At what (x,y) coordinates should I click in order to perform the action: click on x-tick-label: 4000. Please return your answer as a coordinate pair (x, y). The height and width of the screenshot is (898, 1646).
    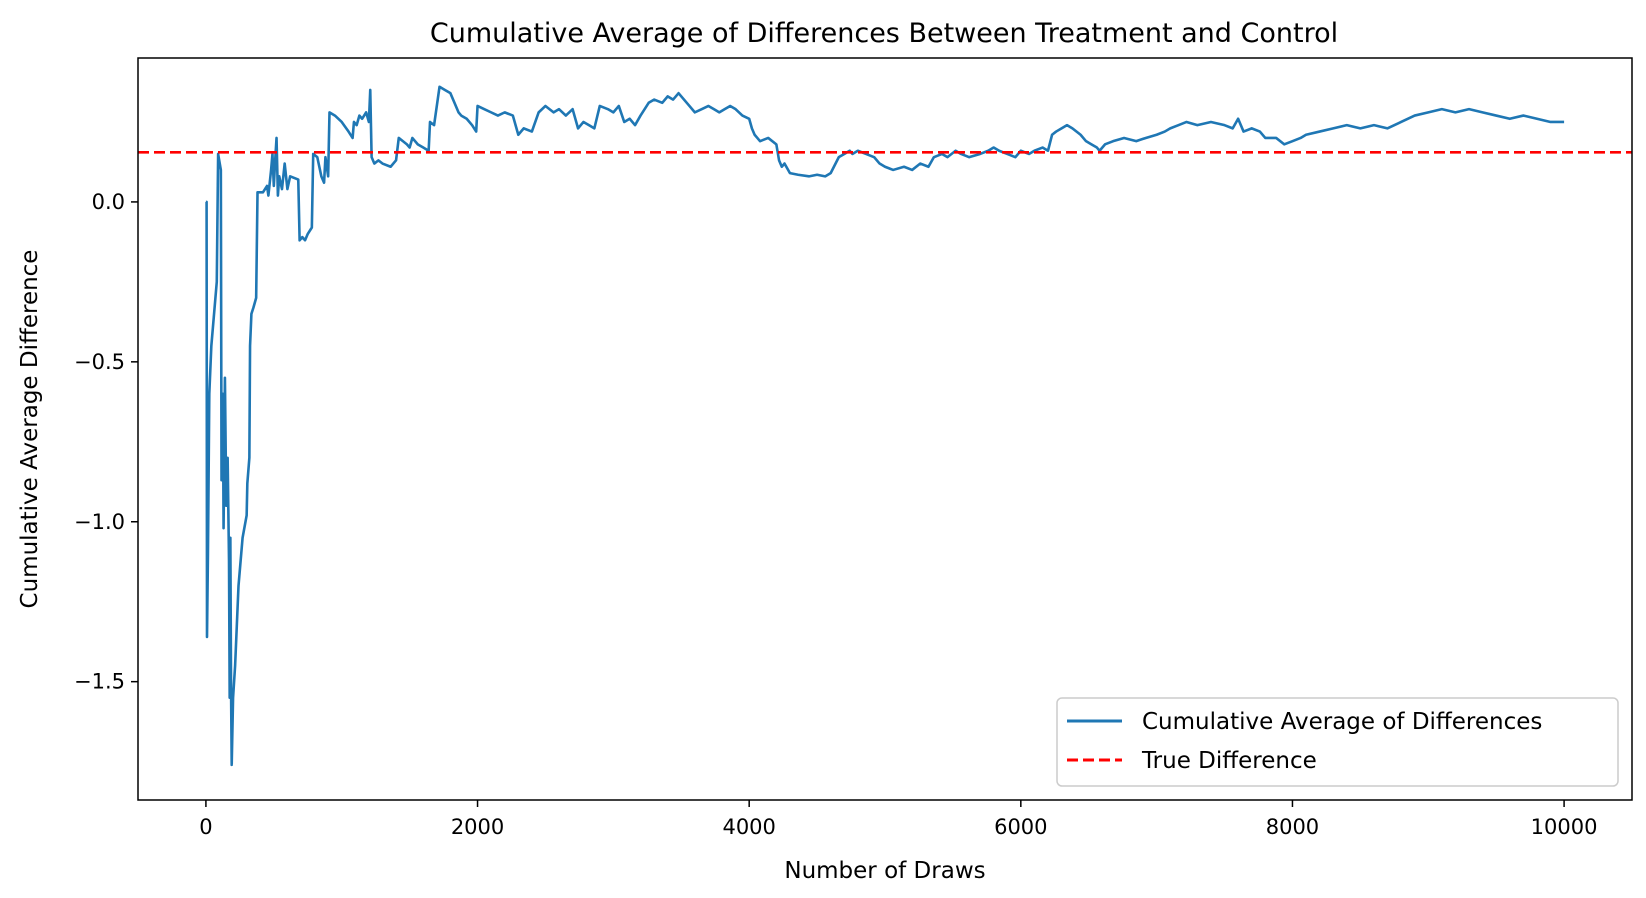
    Looking at the image, I should click on (748, 827).